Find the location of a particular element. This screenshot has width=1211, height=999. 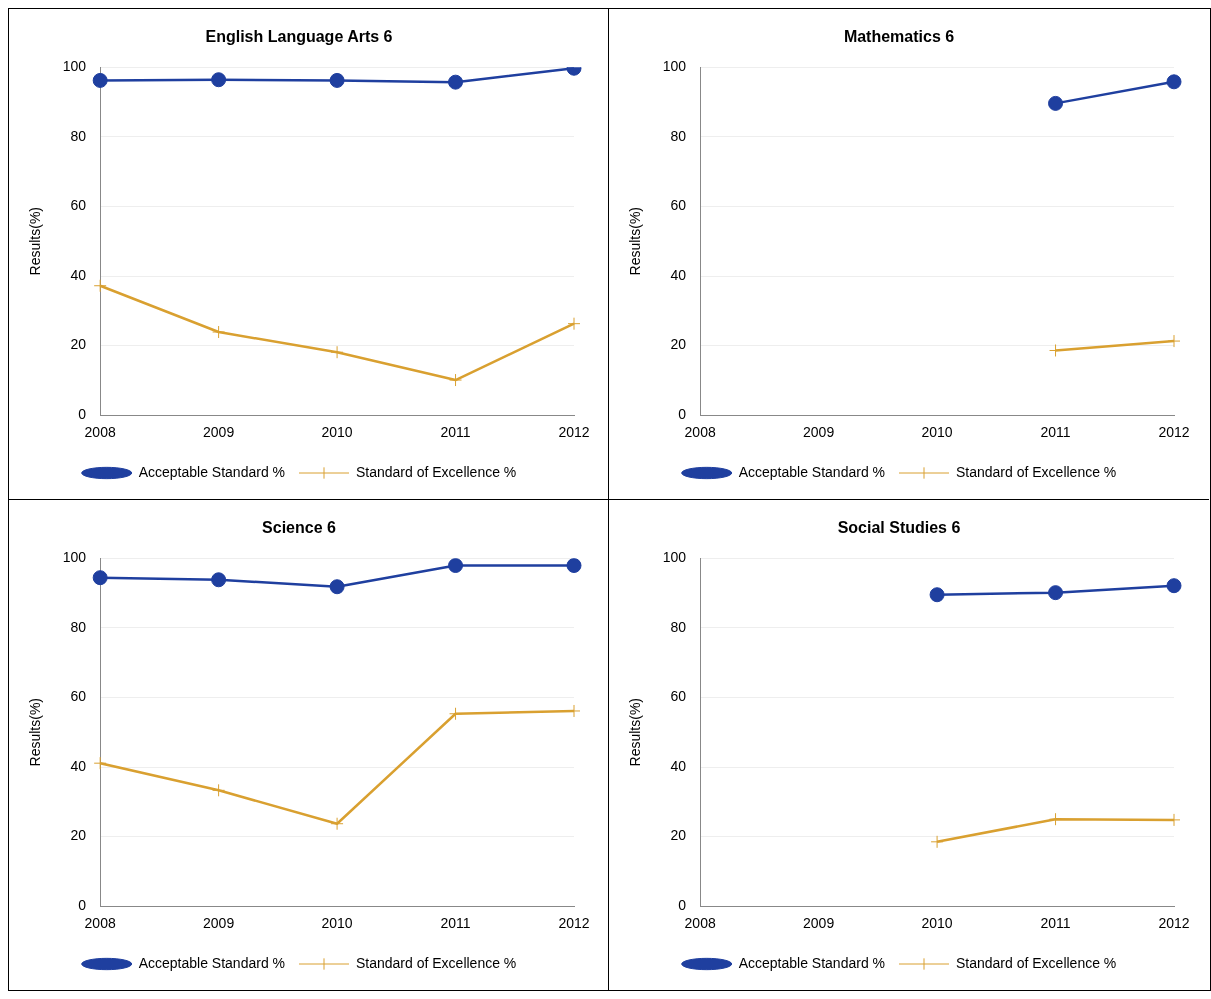

chart-title: Mathematics 6 is located at coordinates (899, 37).